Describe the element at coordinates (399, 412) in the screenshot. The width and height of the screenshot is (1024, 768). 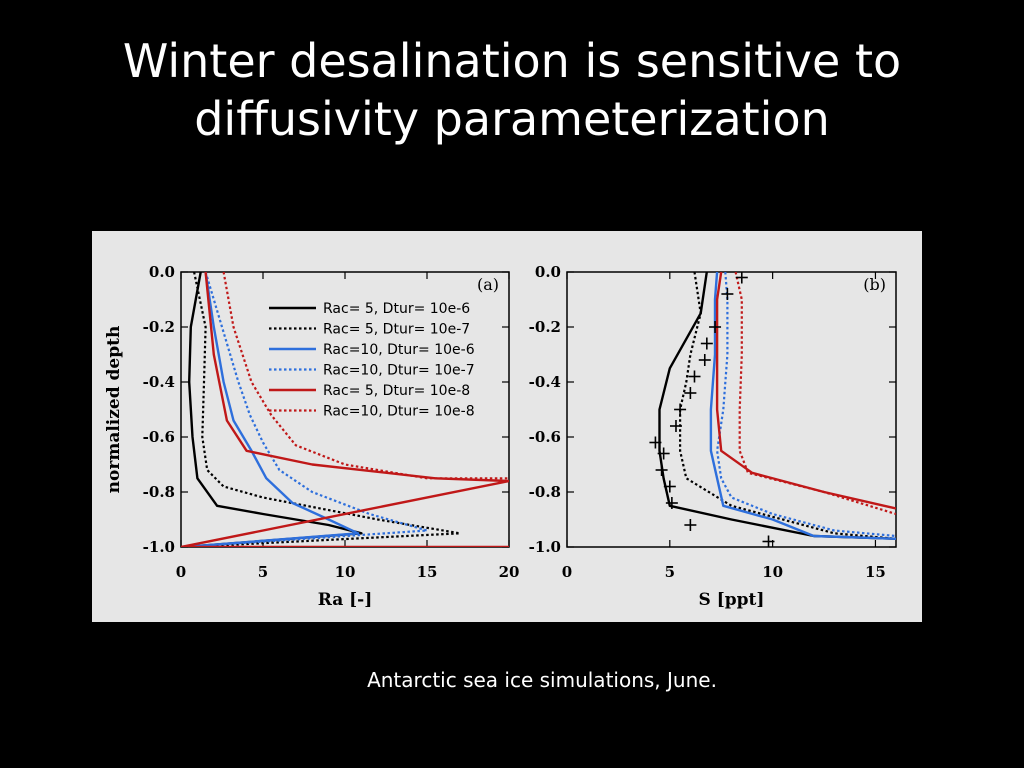
I see `legend-entry: Rac=10, Dtur= 10e-8` at that location.